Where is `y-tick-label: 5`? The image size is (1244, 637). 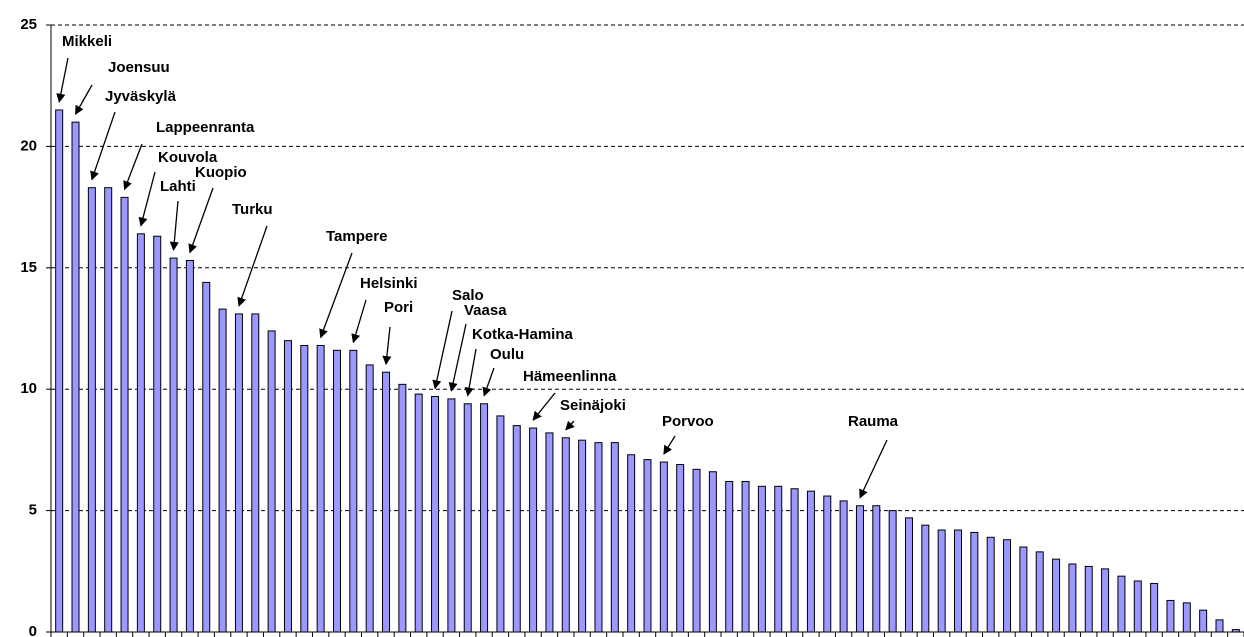 y-tick-label: 5 is located at coordinates (33, 510).